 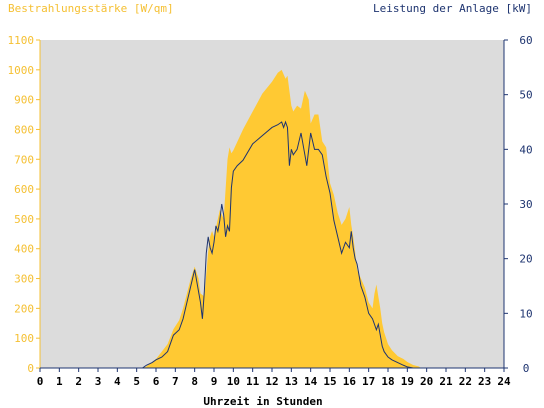 What do you see at coordinates (387, 381) in the screenshot?
I see `x-tick-label: 18` at bounding box center [387, 381].